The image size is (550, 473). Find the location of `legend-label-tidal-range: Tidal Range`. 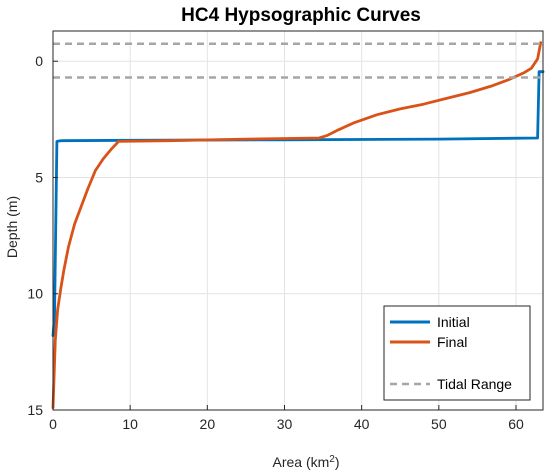

legend-label-tidal-range: Tidal Range is located at coordinates (474, 384).